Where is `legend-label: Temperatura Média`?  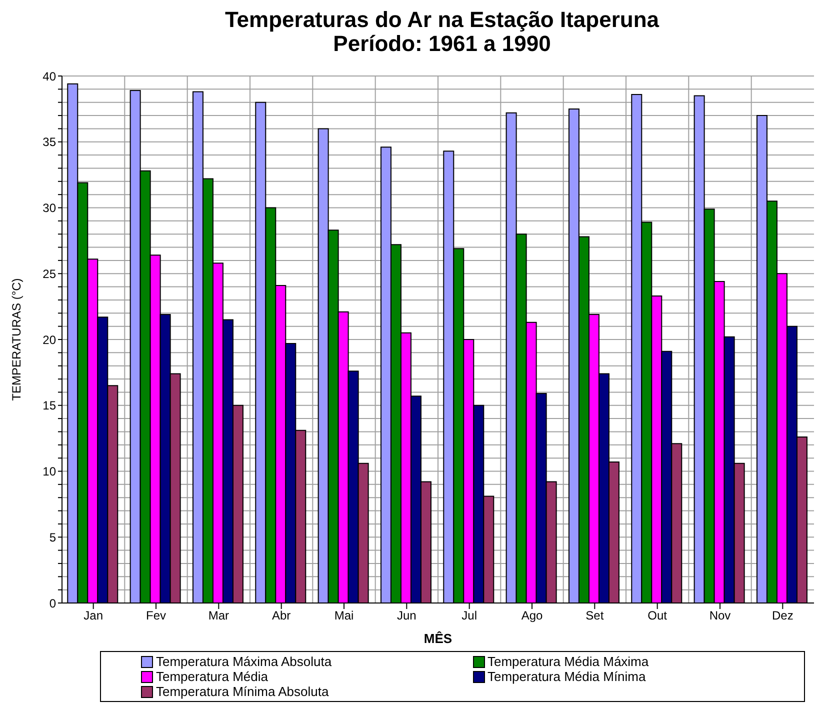
legend-label: Temperatura Média is located at coordinates (212, 676).